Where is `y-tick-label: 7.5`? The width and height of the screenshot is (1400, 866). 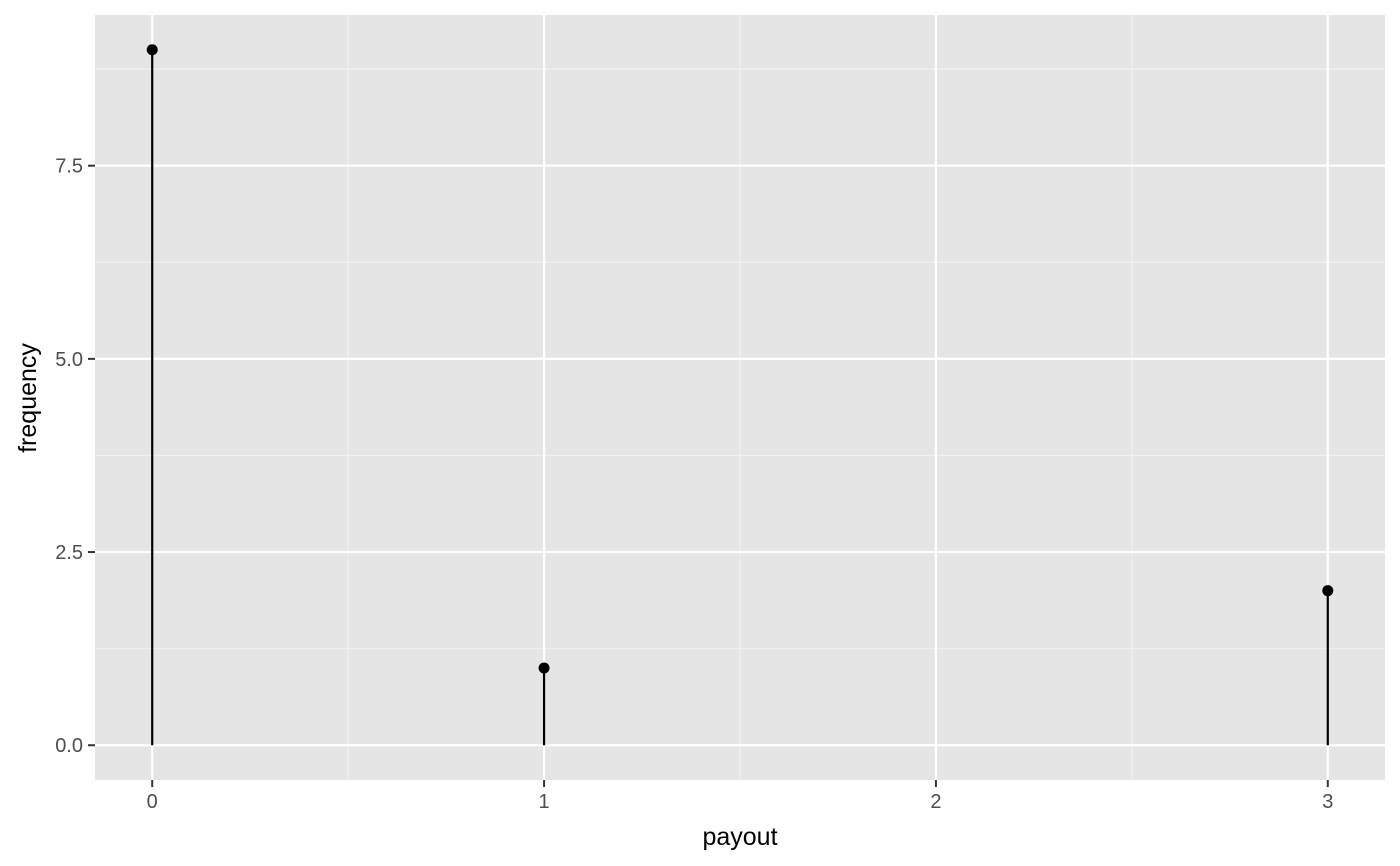
y-tick-label: 7.5 is located at coordinates (69, 167).